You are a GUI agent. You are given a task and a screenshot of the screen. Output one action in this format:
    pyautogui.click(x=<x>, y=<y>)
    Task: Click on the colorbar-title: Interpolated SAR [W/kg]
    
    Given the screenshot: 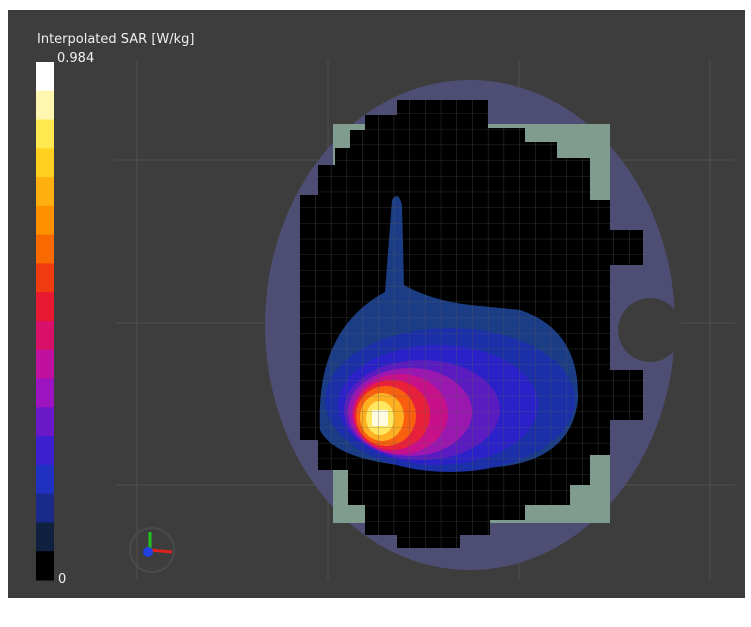 What is the action you would take?
    pyautogui.click(x=116, y=39)
    